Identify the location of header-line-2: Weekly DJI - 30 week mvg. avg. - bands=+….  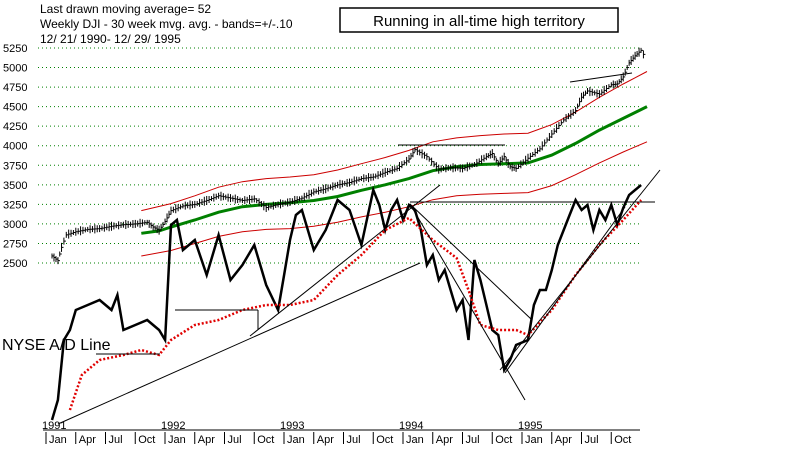
(166, 24).